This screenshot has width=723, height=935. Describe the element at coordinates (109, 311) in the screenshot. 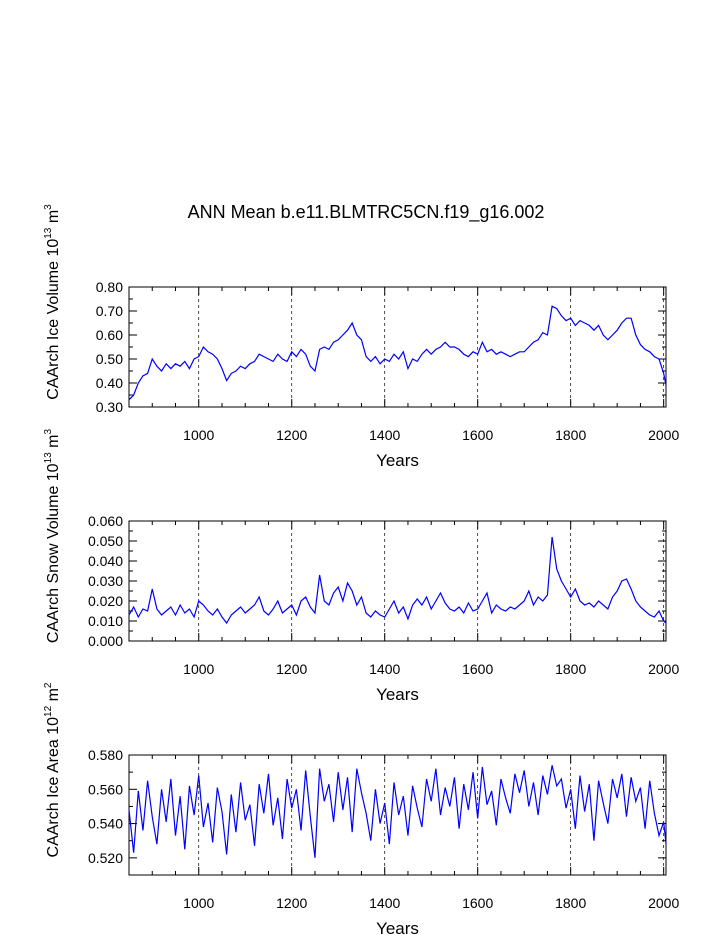

I see `y-tick-label: 0.70` at that location.